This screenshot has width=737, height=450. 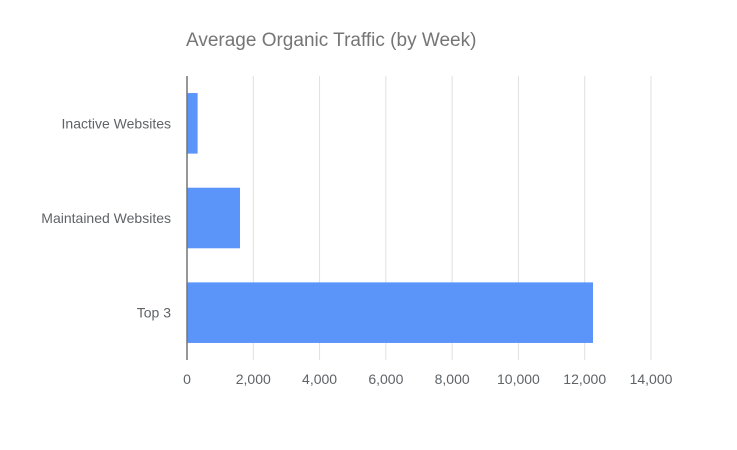 What do you see at coordinates (154, 313) in the screenshot?
I see `category-label: Top 3` at bounding box center [154, 313].